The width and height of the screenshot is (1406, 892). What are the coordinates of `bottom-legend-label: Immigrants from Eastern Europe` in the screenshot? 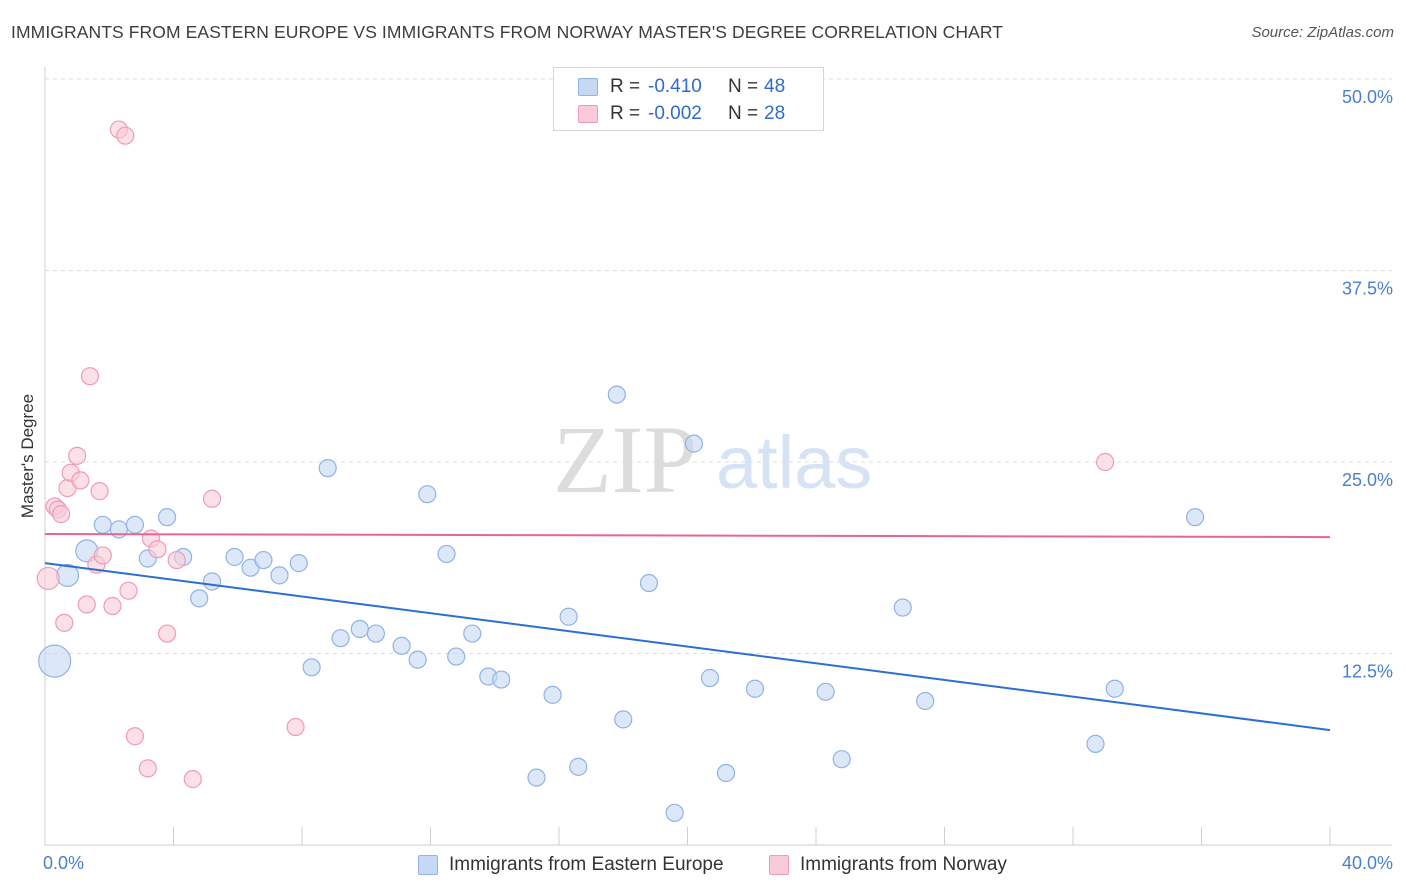 It's located at (586, 864).